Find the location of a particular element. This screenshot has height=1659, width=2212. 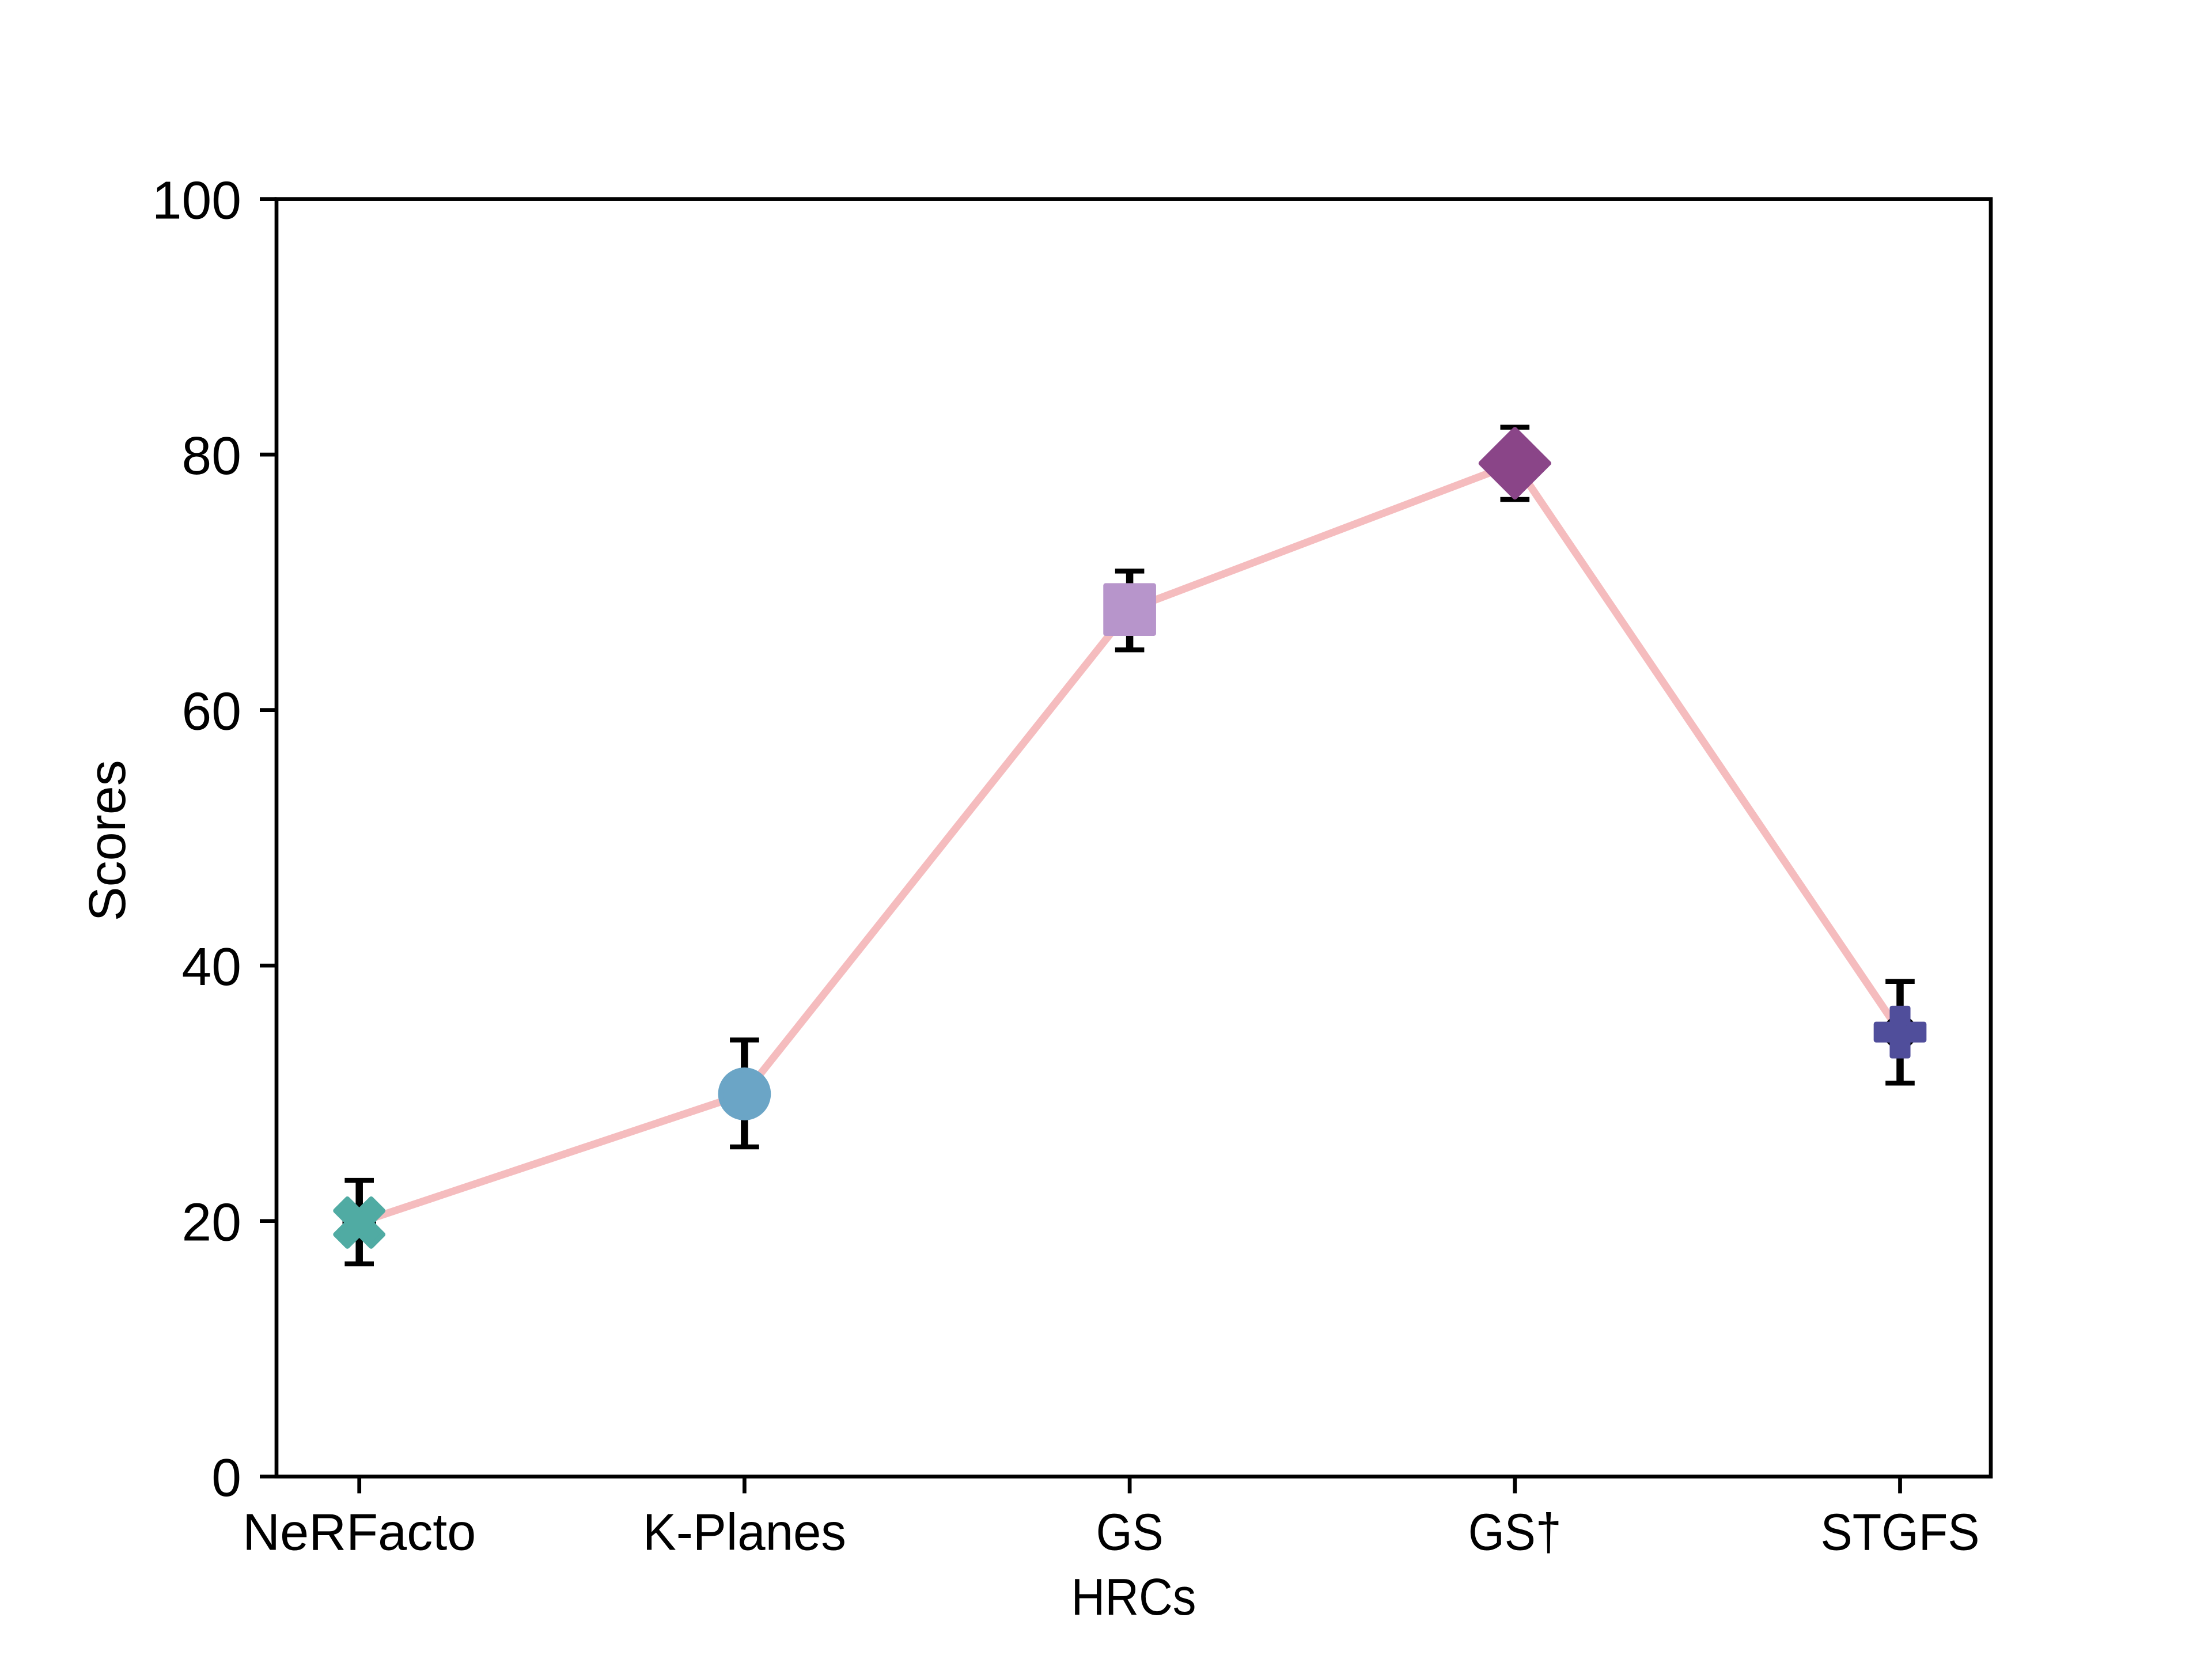

svg-text: 0 is located at coordinates (226, 1478).